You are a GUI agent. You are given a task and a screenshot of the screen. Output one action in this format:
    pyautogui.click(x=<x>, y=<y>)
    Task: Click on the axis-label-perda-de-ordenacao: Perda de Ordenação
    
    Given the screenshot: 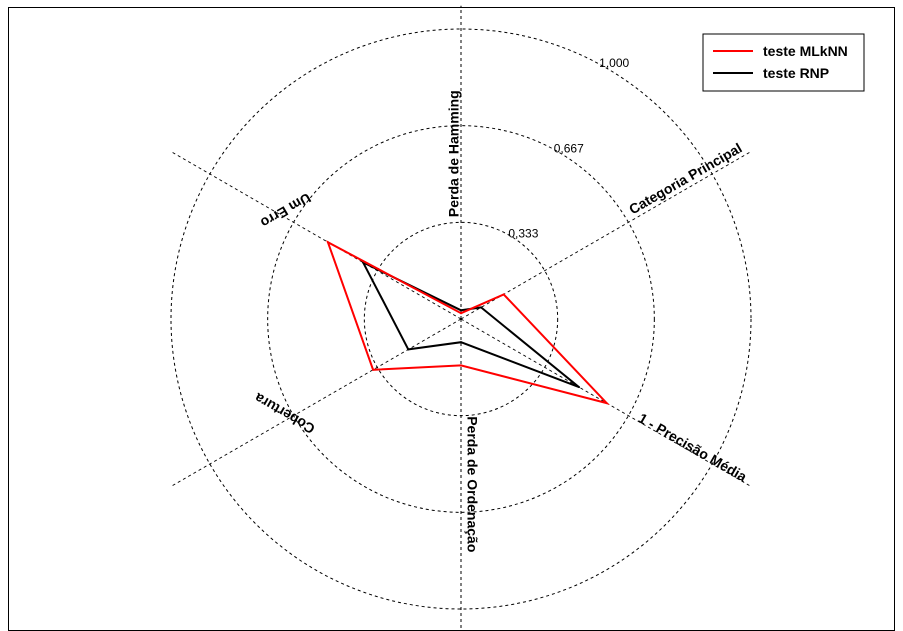 What is the action you would take?
    pyautogui.click(x=472, y=484)
    